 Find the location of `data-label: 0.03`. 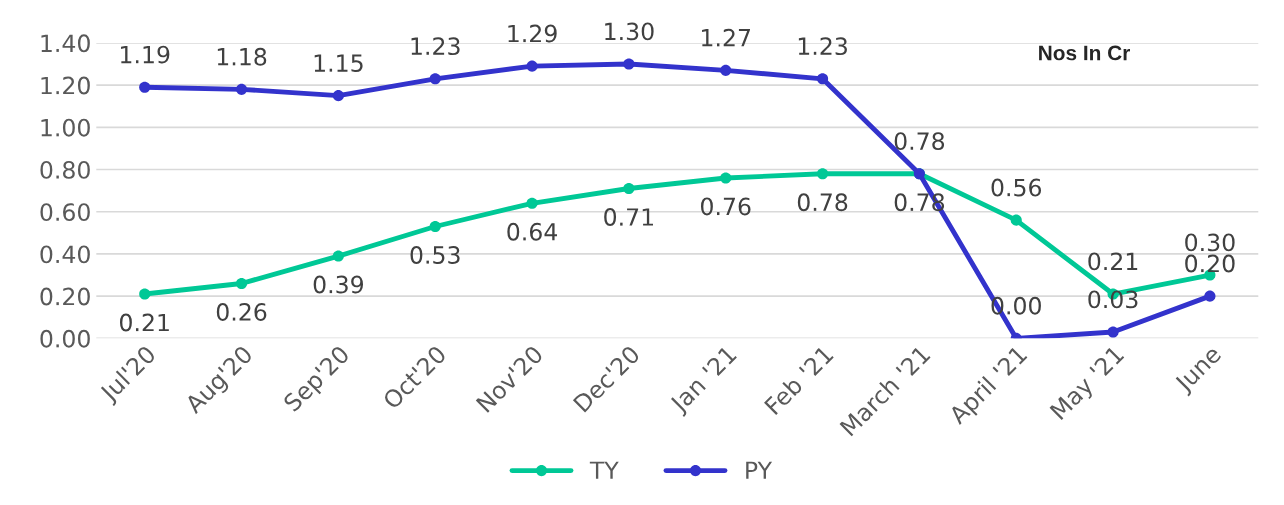

data-label: 0.03 is located at coordinates (1113, 299).